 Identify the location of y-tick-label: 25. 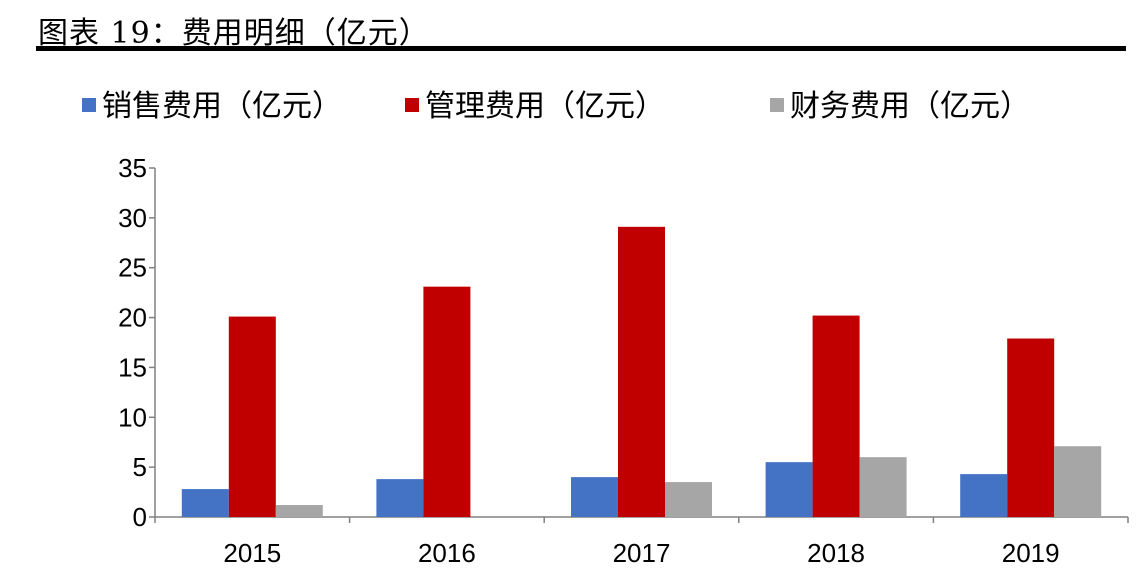
(132, 268).